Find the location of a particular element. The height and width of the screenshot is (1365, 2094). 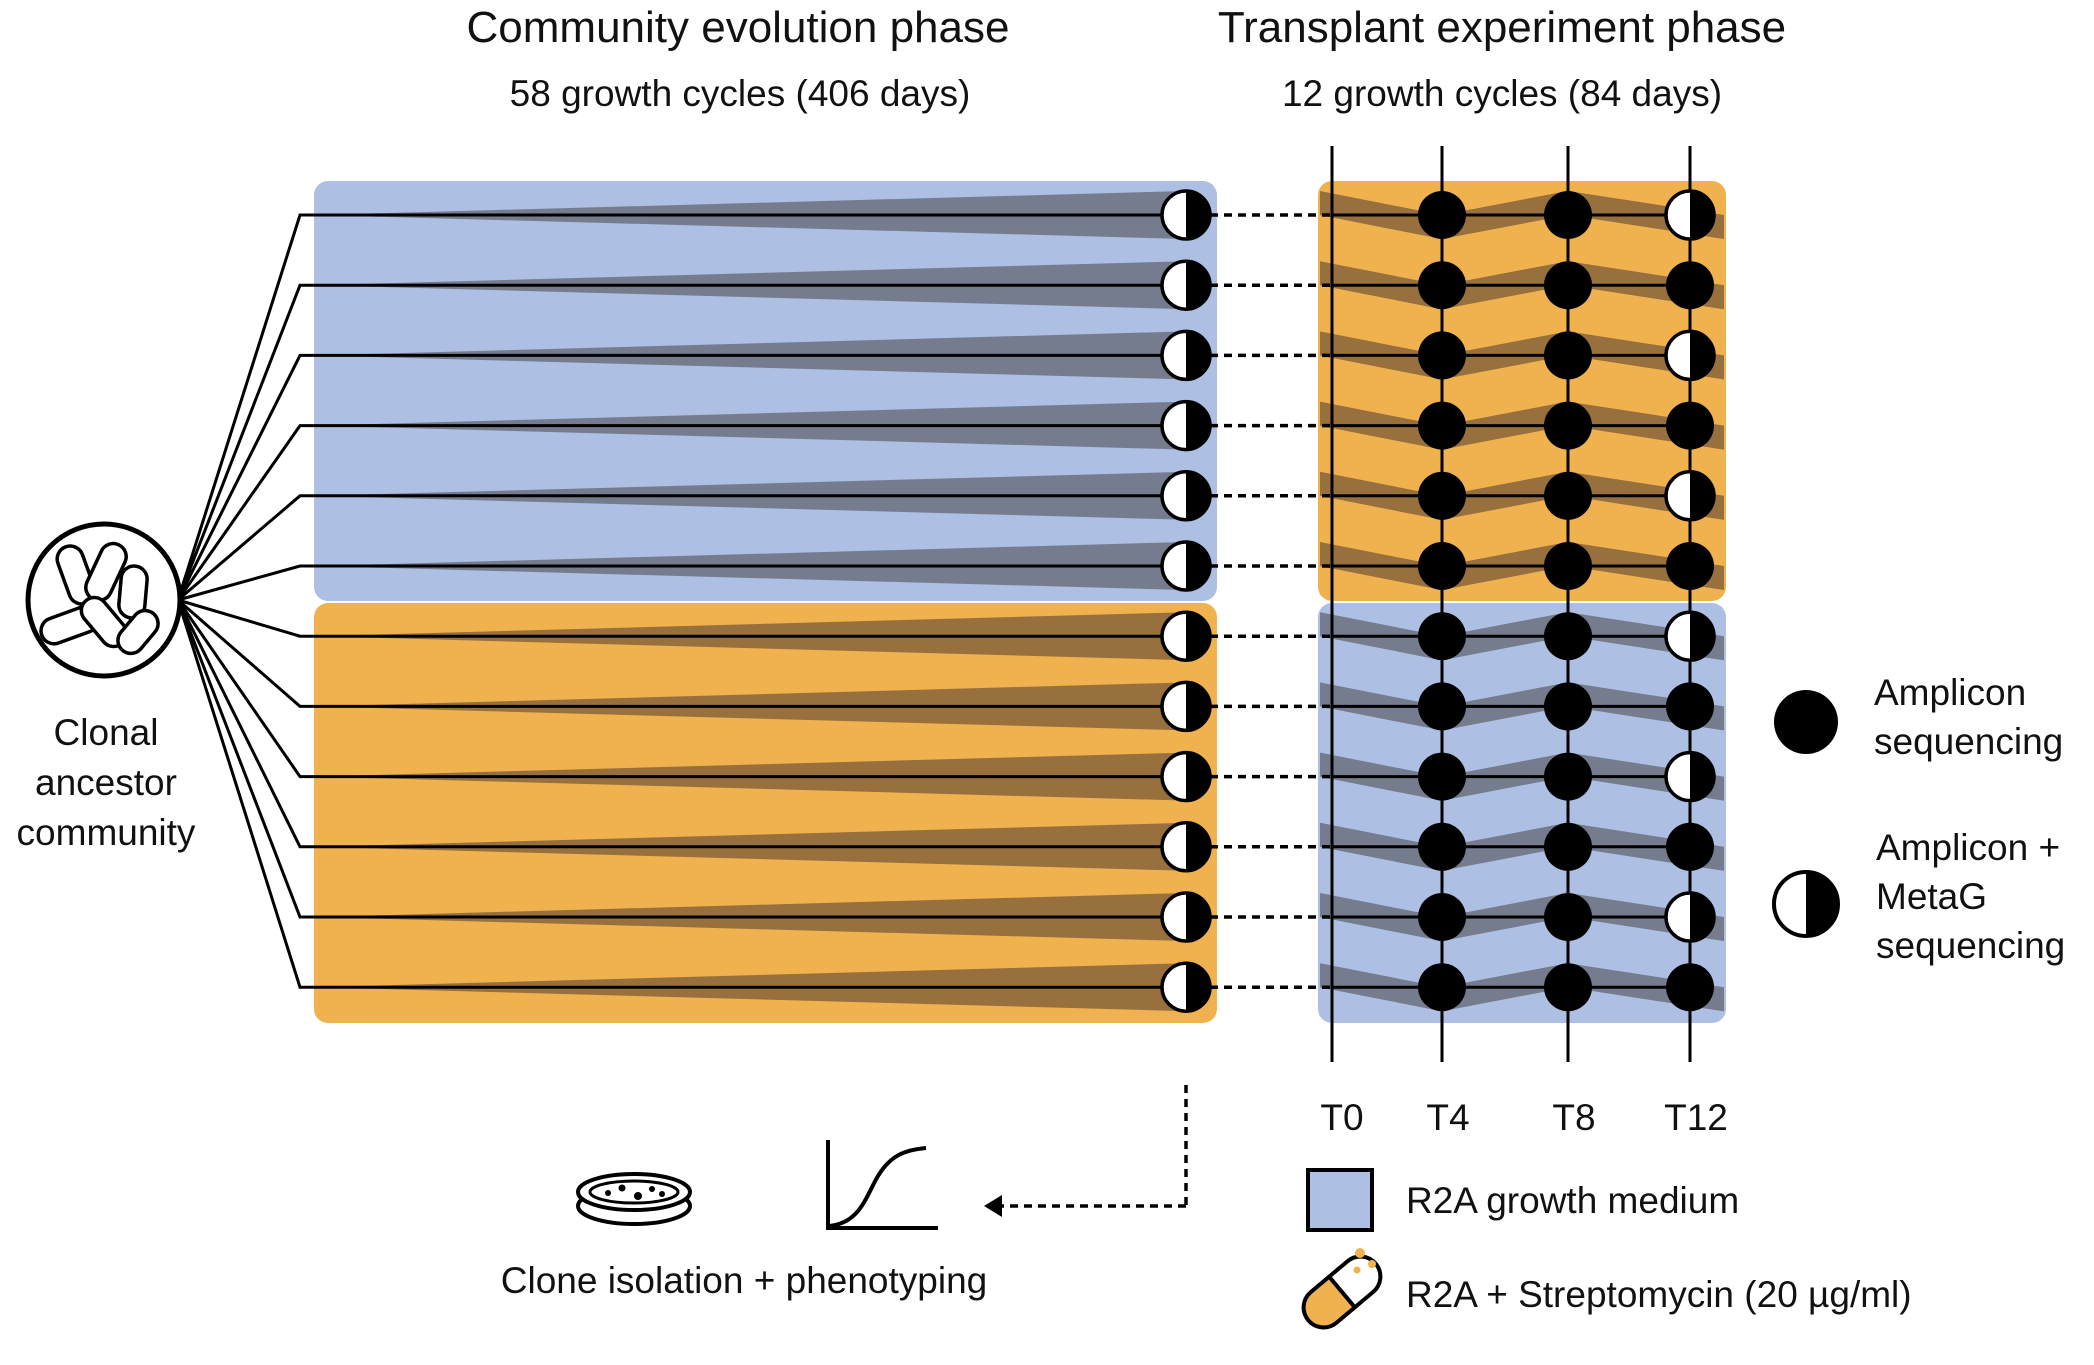

r2a-legend-swatch is located at coordinates (1340, 1200).